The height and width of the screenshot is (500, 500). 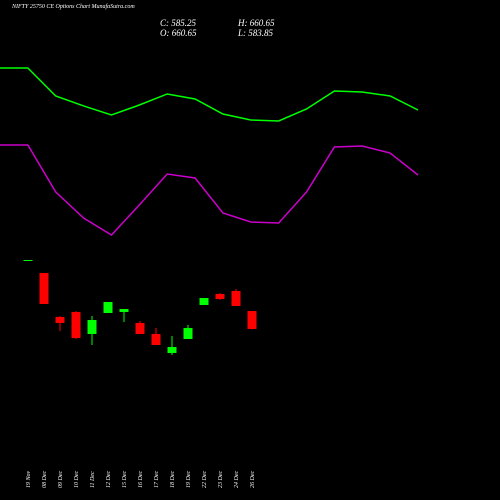 I want to click on x-tick-label: 11 Dec, so click(x=93, y=479).